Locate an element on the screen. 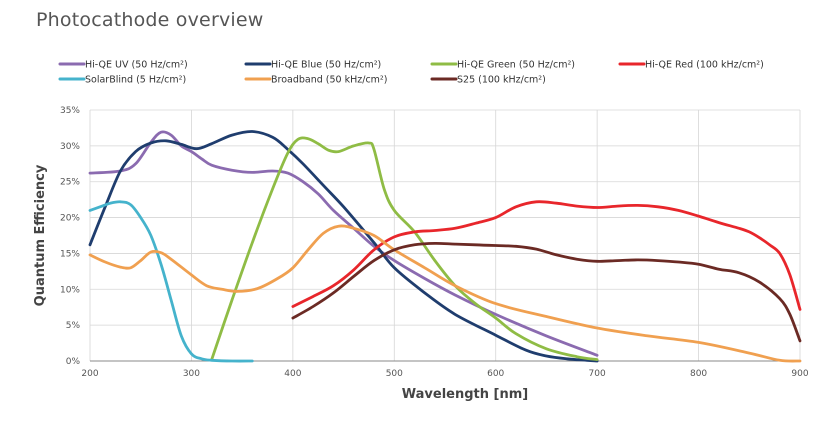 The width and height of the screenshot is (828, 430). y-tick-label: 0% is located at coordinates (73, 362).